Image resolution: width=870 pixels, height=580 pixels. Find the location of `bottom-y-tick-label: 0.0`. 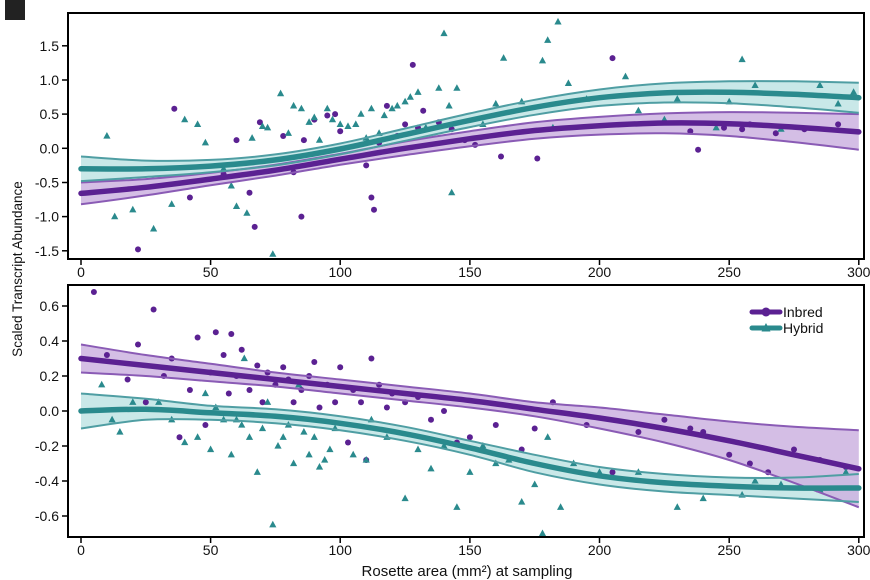

bottom-y-tick-label: 0.0 is located at coordinates (50, 411).